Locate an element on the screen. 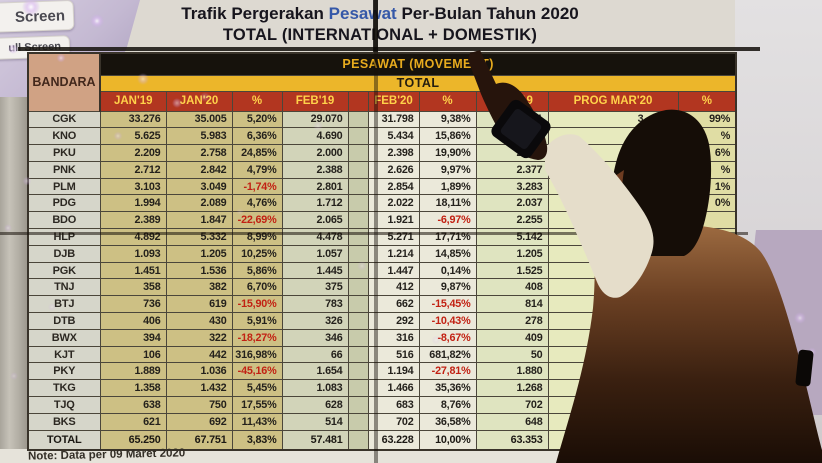 This screenshot has height=463, width=822. cell-pku-3: 2.000 is located at coordinates (315, 153).